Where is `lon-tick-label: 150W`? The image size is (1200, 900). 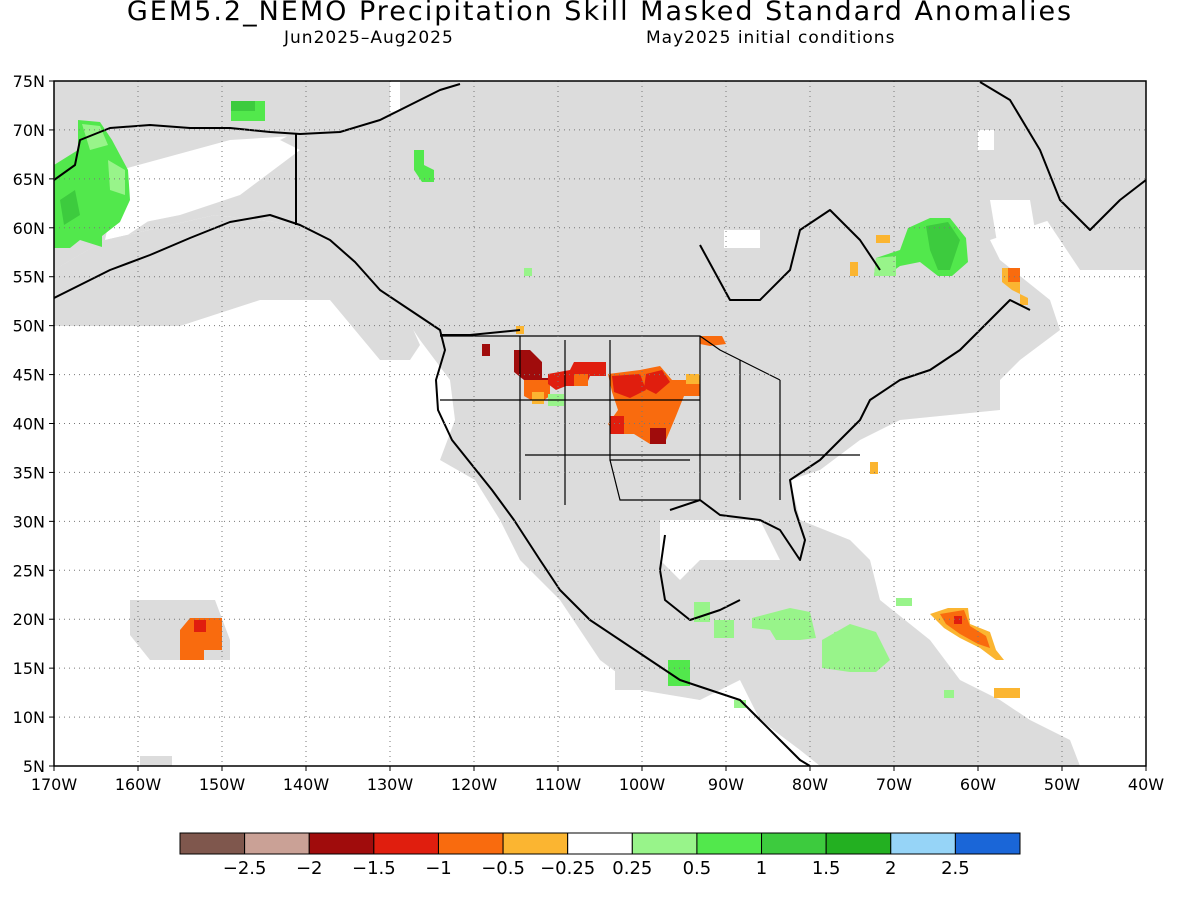 lon-tick-label: 150W is located at coordinates (222, 784).